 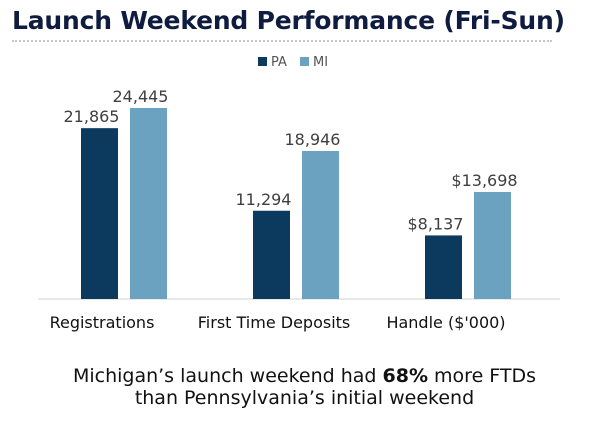 I want to click on data-label-mi-0: 24,445, so click(x=141, y=96).